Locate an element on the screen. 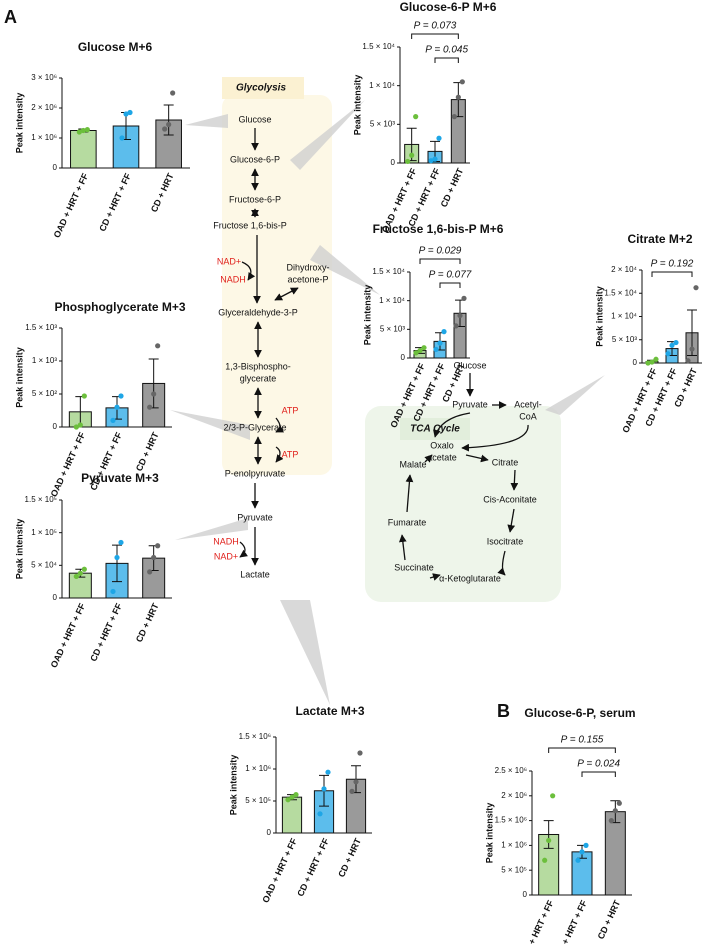 This screenshot has width=716, height=946. error-bar is located at coordinates (168, 120).